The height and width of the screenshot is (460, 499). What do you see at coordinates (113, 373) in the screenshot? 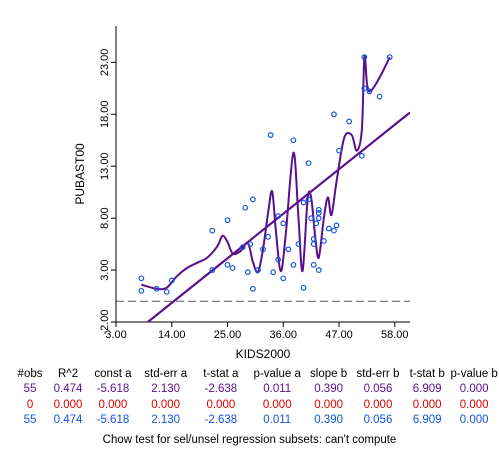
I see `stats-header-cell: const a` at bounding box center [113, 373].